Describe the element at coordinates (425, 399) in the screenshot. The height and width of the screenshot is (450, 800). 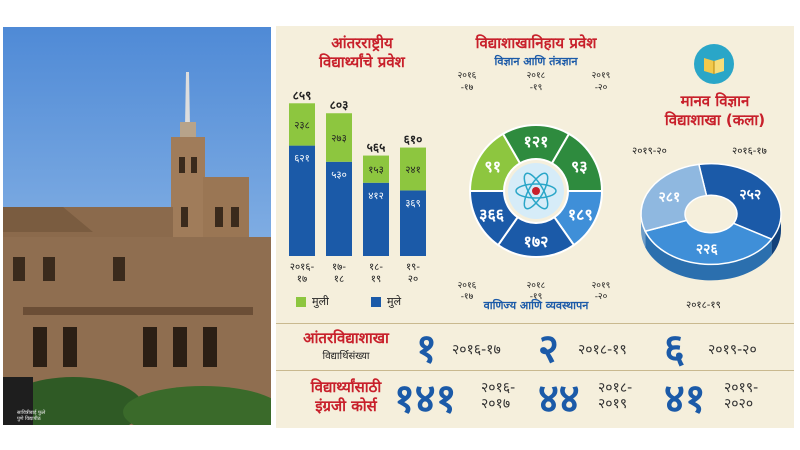
I see `eng-count-1: १४१` at that location.